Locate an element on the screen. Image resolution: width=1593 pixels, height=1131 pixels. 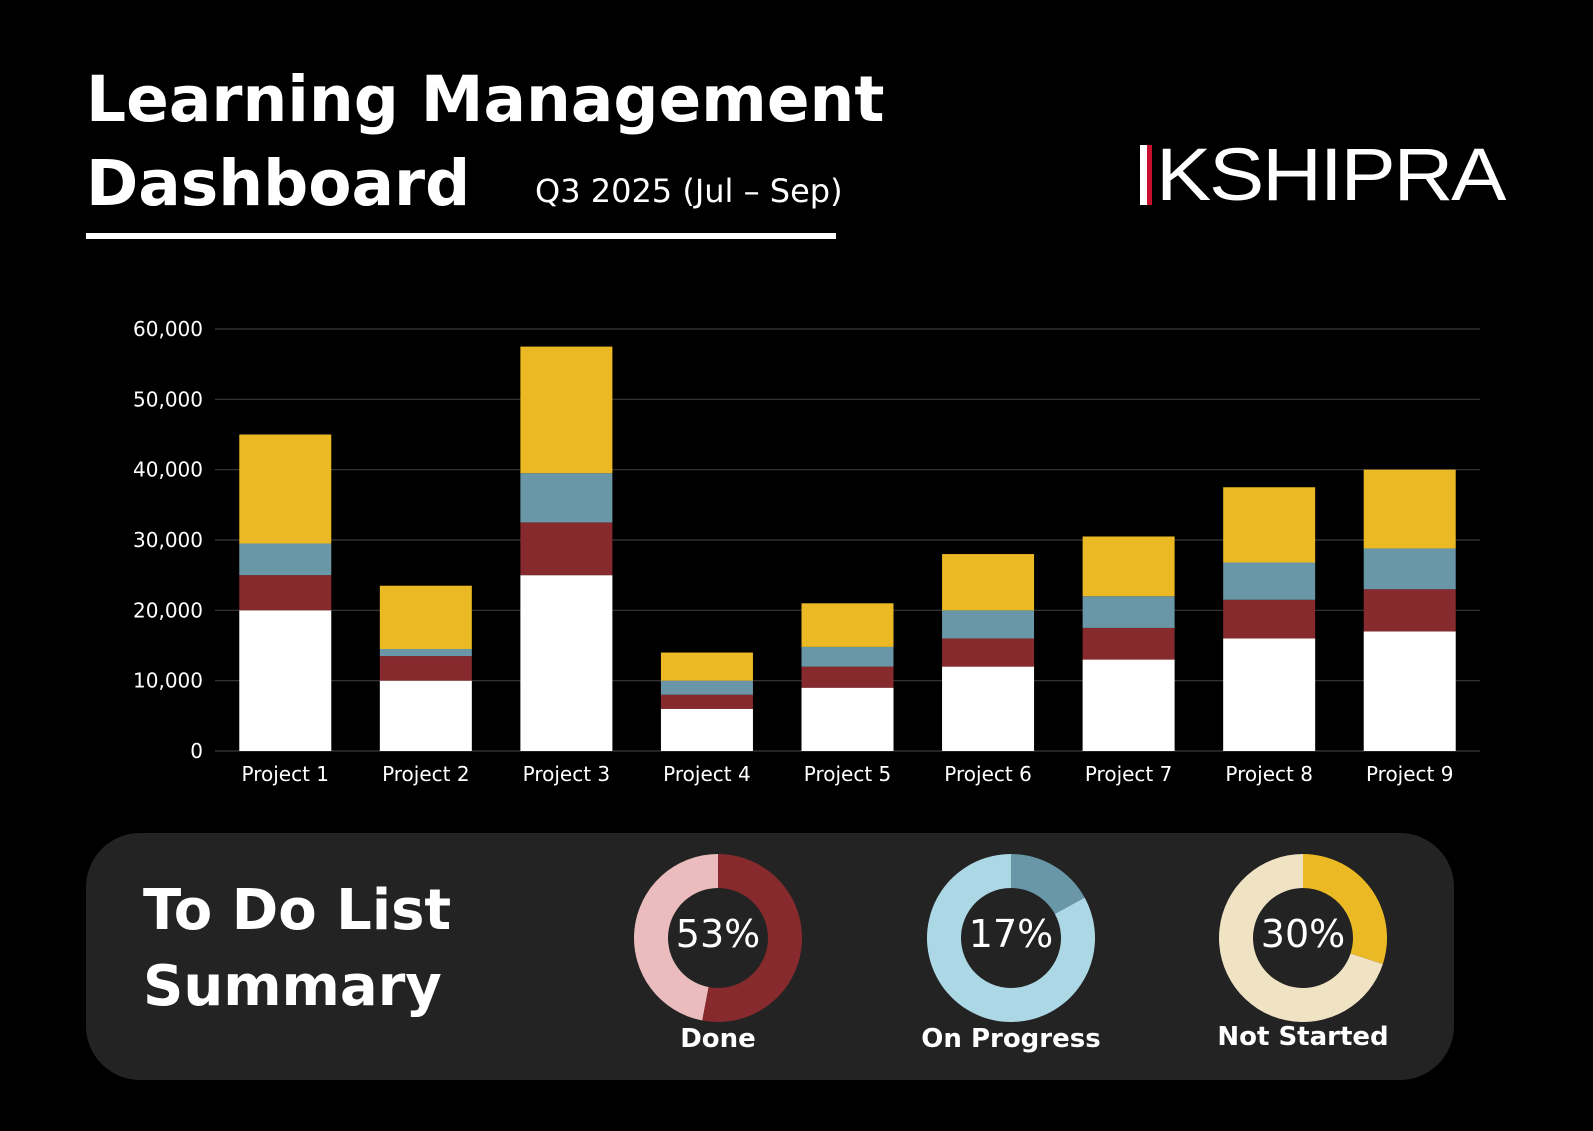
title-underline is located at coordinates (461, 236).